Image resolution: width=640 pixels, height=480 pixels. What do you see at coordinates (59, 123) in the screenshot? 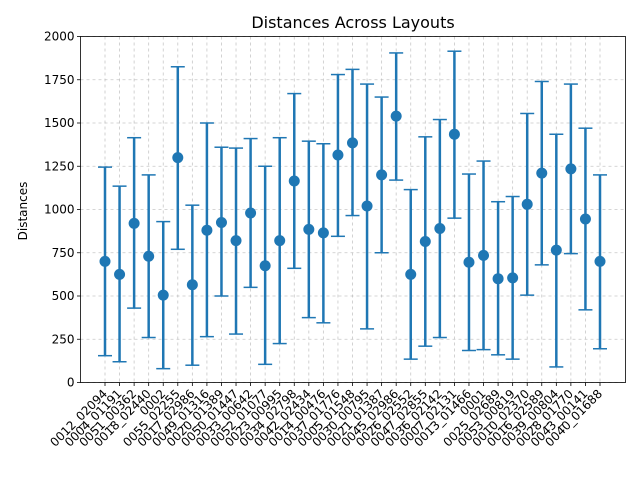
I see `y-tick-label: 1500` at bounding box center [59, 123].